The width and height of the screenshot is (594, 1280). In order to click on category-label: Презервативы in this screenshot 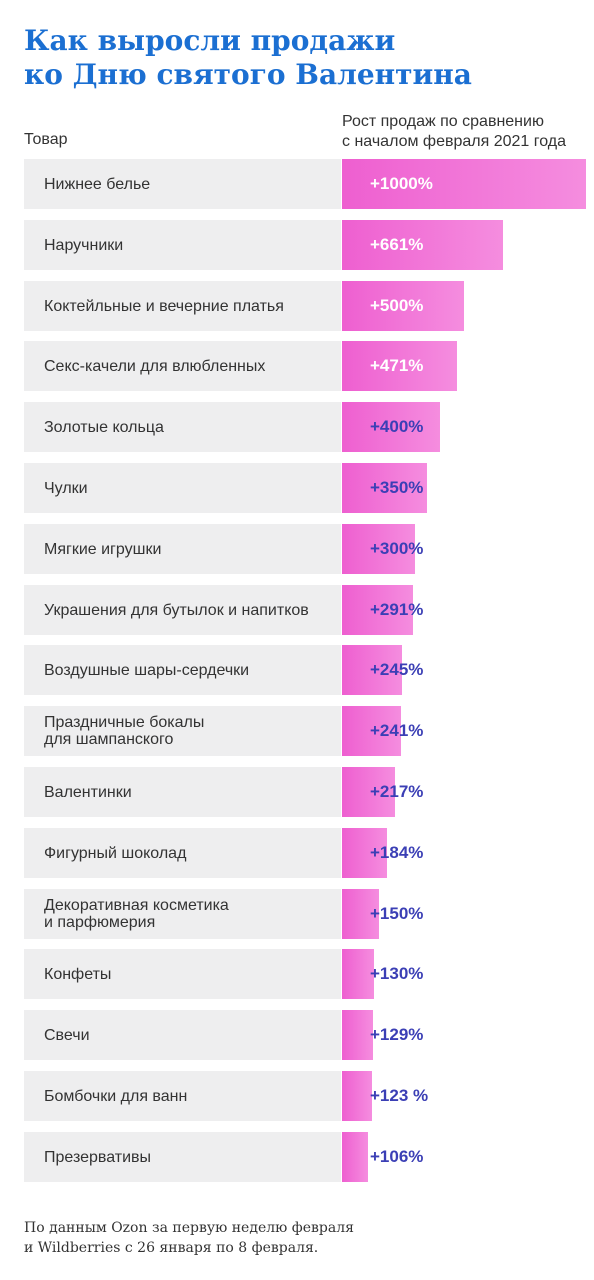, I will do `click(191, 1157)`.